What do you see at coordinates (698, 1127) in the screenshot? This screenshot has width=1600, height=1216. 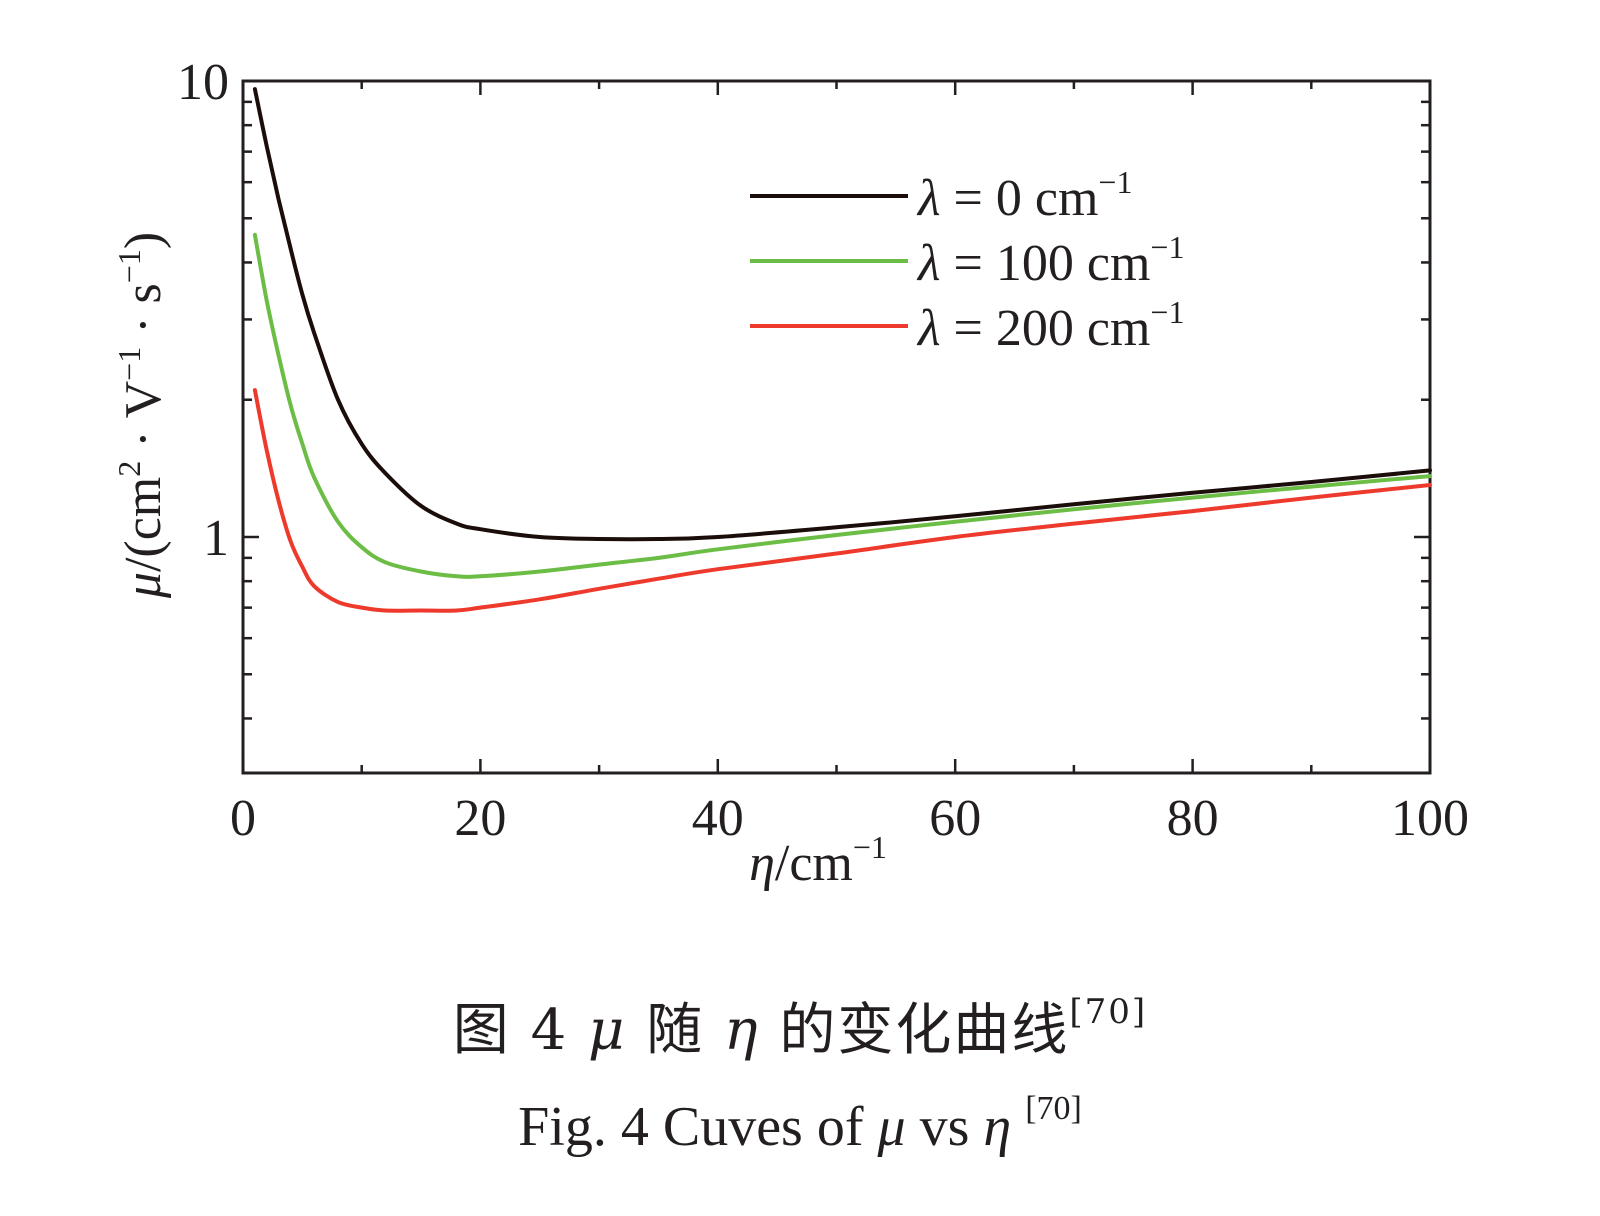 I see `caption-en-prefix: Fig. 4 Cuves of` at bounding box center [698, 1127].